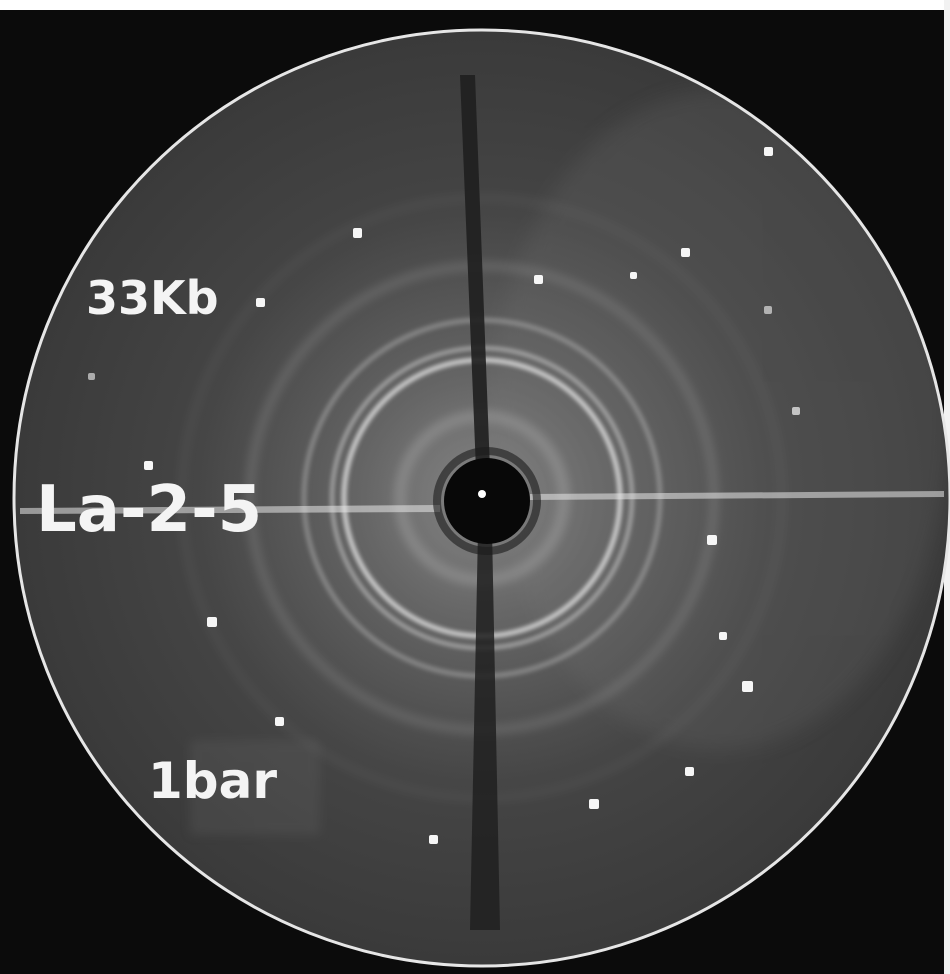  What do you see at coordinates (212, 781) in the screenshot?
I see `pressure-label: 1bar` at bounding box center [212, 781].